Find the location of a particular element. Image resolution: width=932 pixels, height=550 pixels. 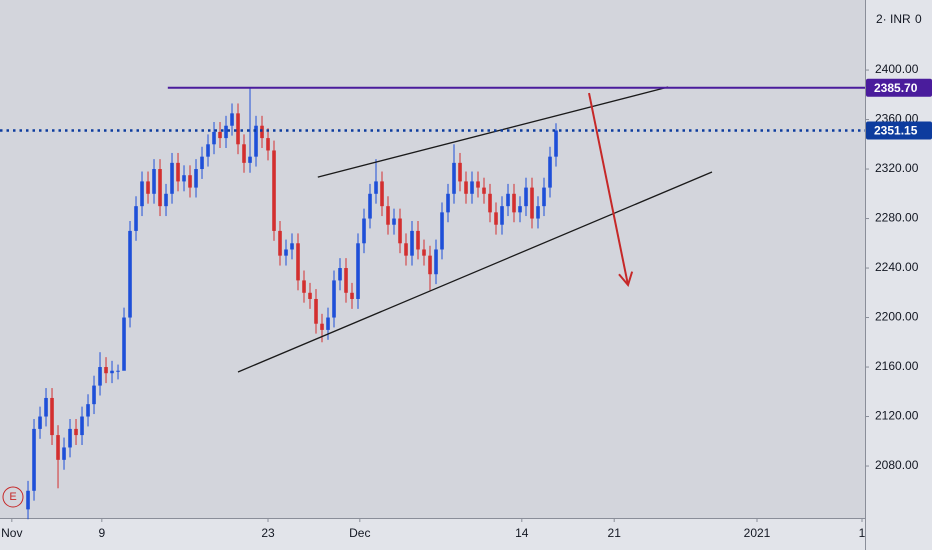

x-tick-label: 14 is located at coordinates (522, 533).